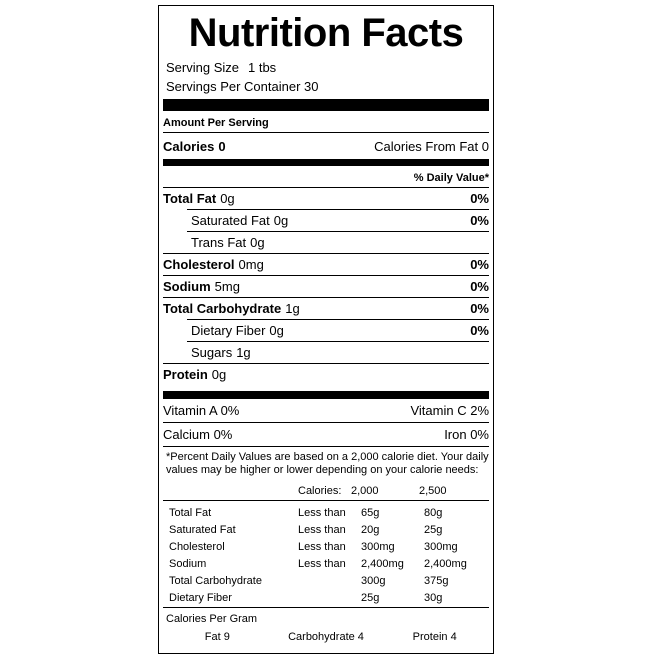  I want to click on nutrient-row-sugars: Sugars 1g, so click(221, 352).